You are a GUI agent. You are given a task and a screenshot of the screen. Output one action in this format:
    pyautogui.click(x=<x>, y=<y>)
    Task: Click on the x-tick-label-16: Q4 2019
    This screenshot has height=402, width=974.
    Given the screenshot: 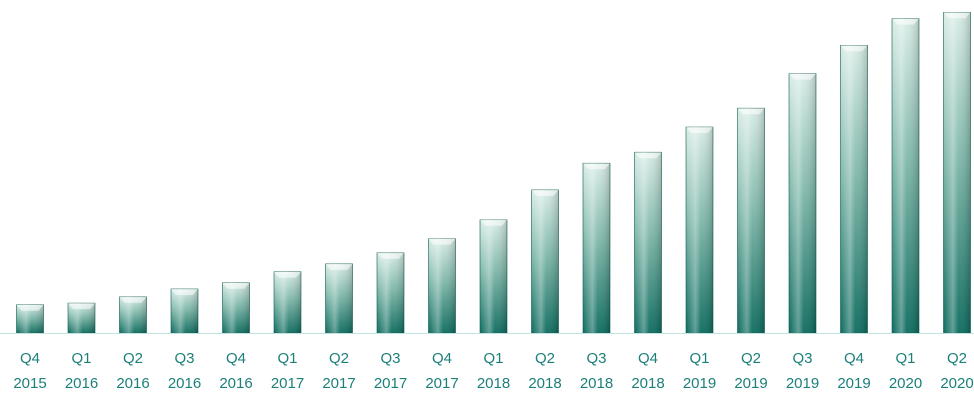 What is the action you would take?
    pyautogui.click(x=853, y=371)
    